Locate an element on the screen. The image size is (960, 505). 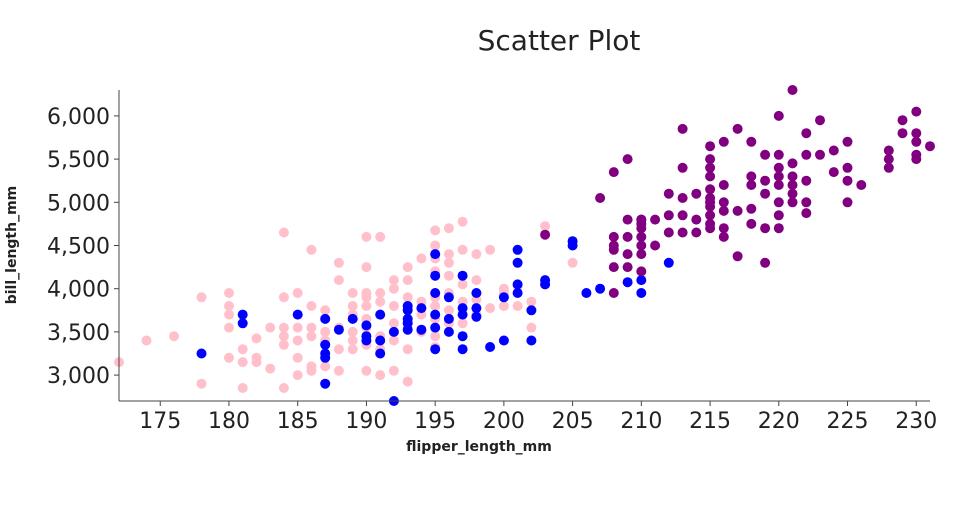
y-axis-ticks: 3,000 3,500 4,000 4,500 5,000 5,500 6,000 is located at coordinates (83, 247).